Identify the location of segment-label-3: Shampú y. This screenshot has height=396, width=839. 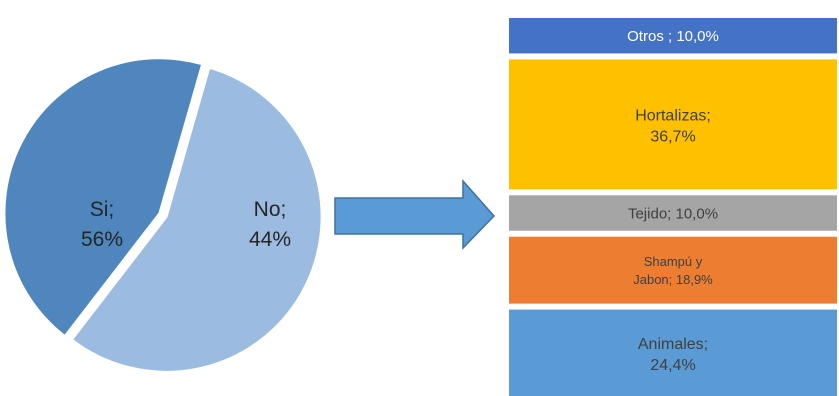
(673, 261).